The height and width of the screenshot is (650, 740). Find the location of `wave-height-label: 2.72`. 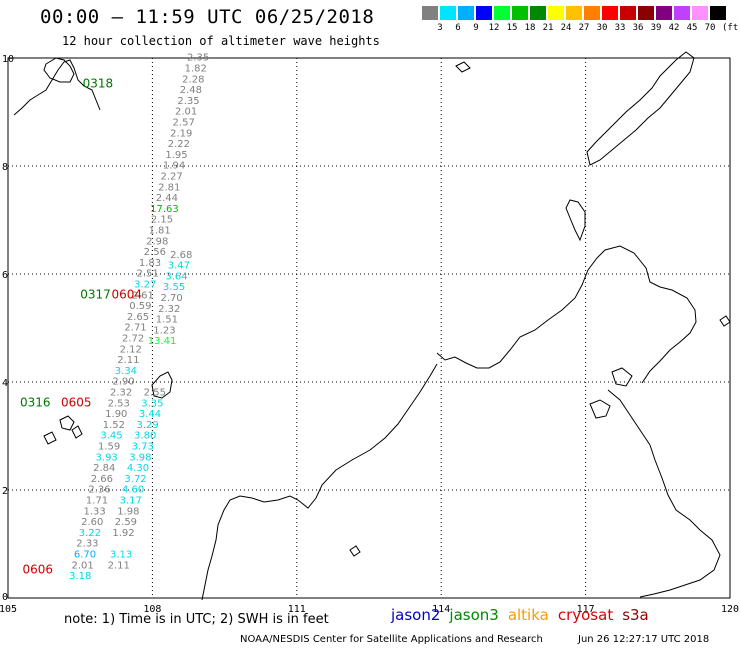

wave-height-label: 2.72 is located at coordinates (133, 339).